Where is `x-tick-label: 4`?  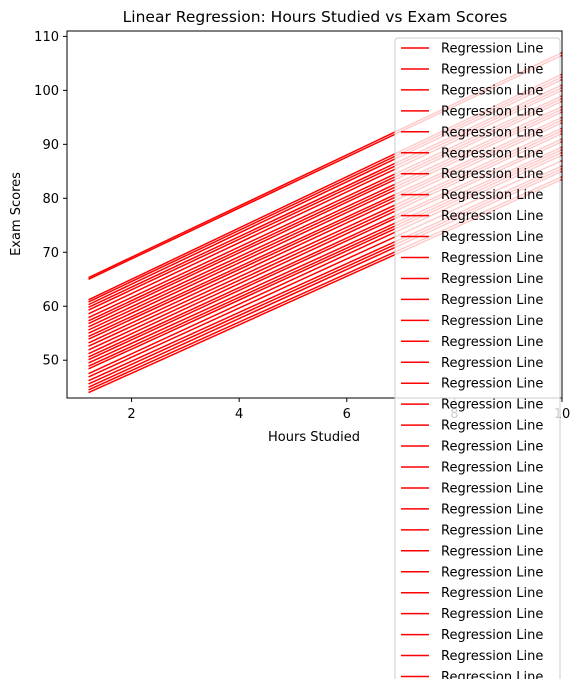
x-tick-label: 4 is located at coordinates (239, 414).